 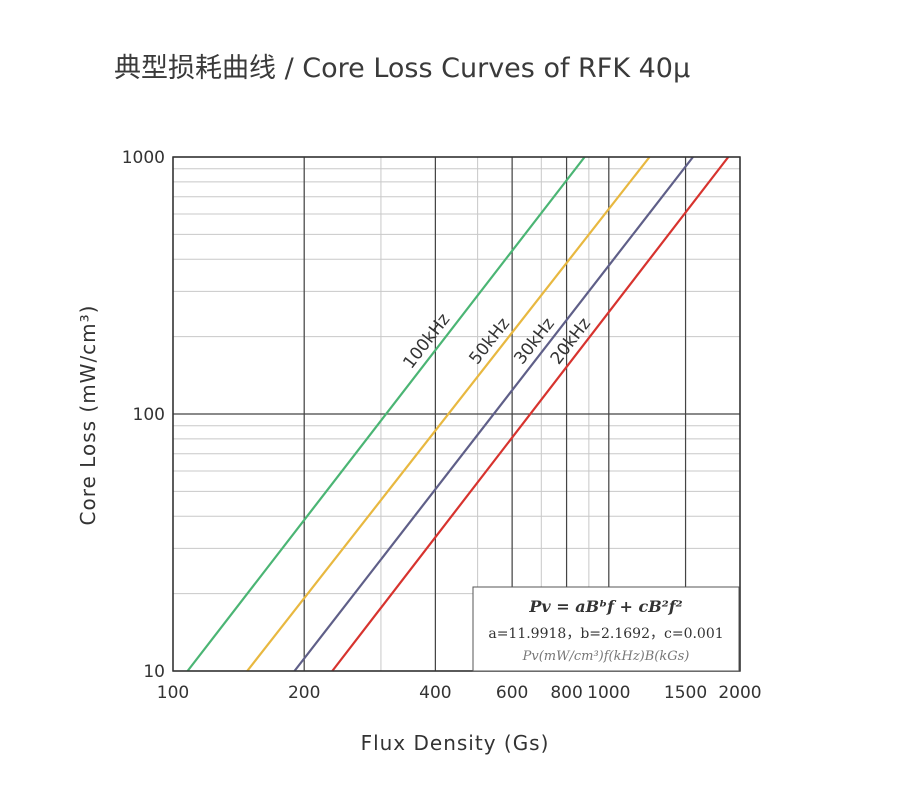 What do you see at coordinates (435, 693) in the screenshot?
I see `x-tick-label: 400` at bounding box center [435, 693].